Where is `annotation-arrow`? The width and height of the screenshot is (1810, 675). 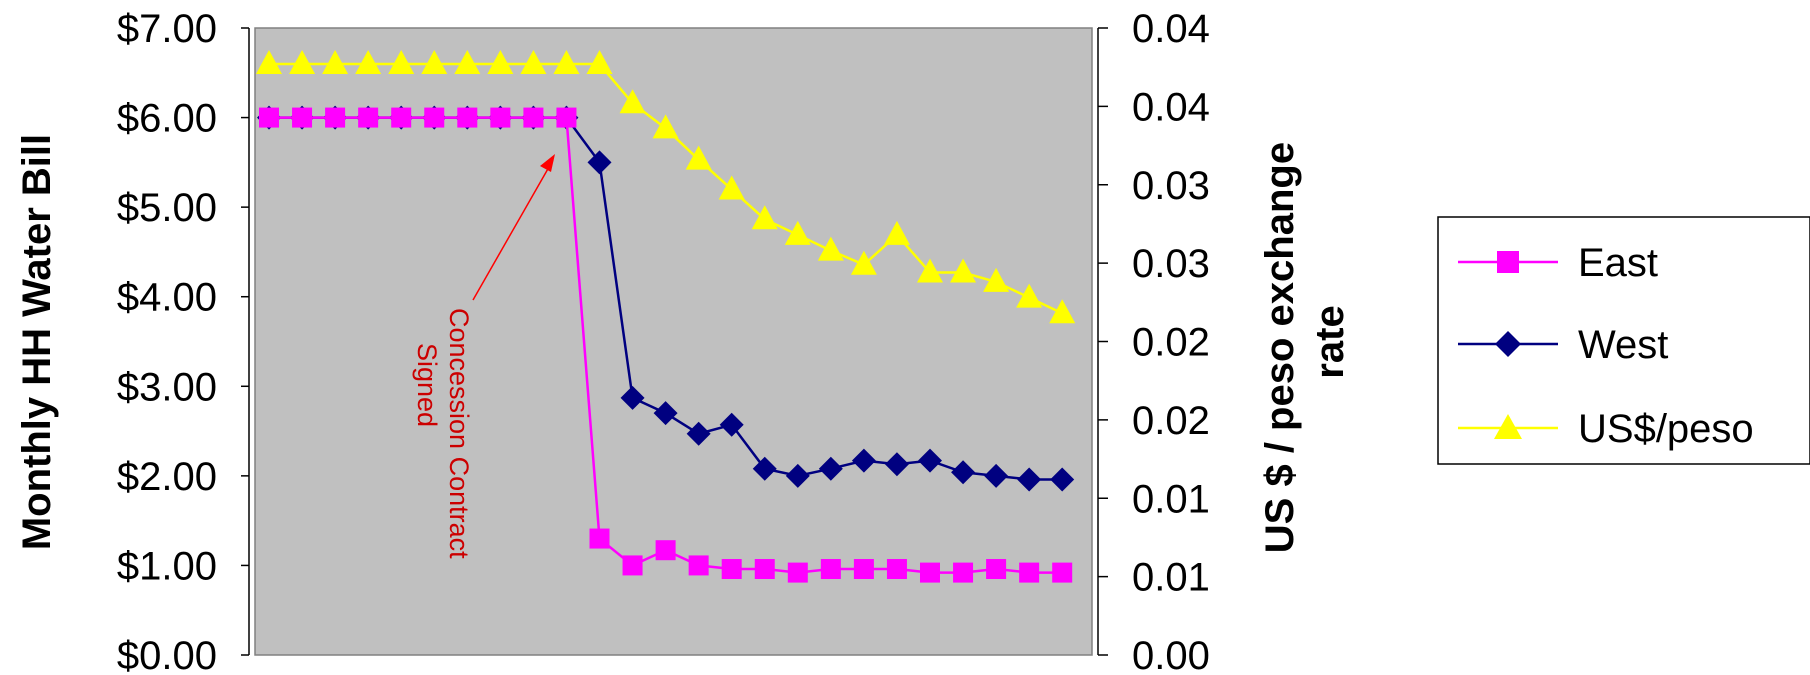 annotation-arrow is located at coordinates (513, 230).